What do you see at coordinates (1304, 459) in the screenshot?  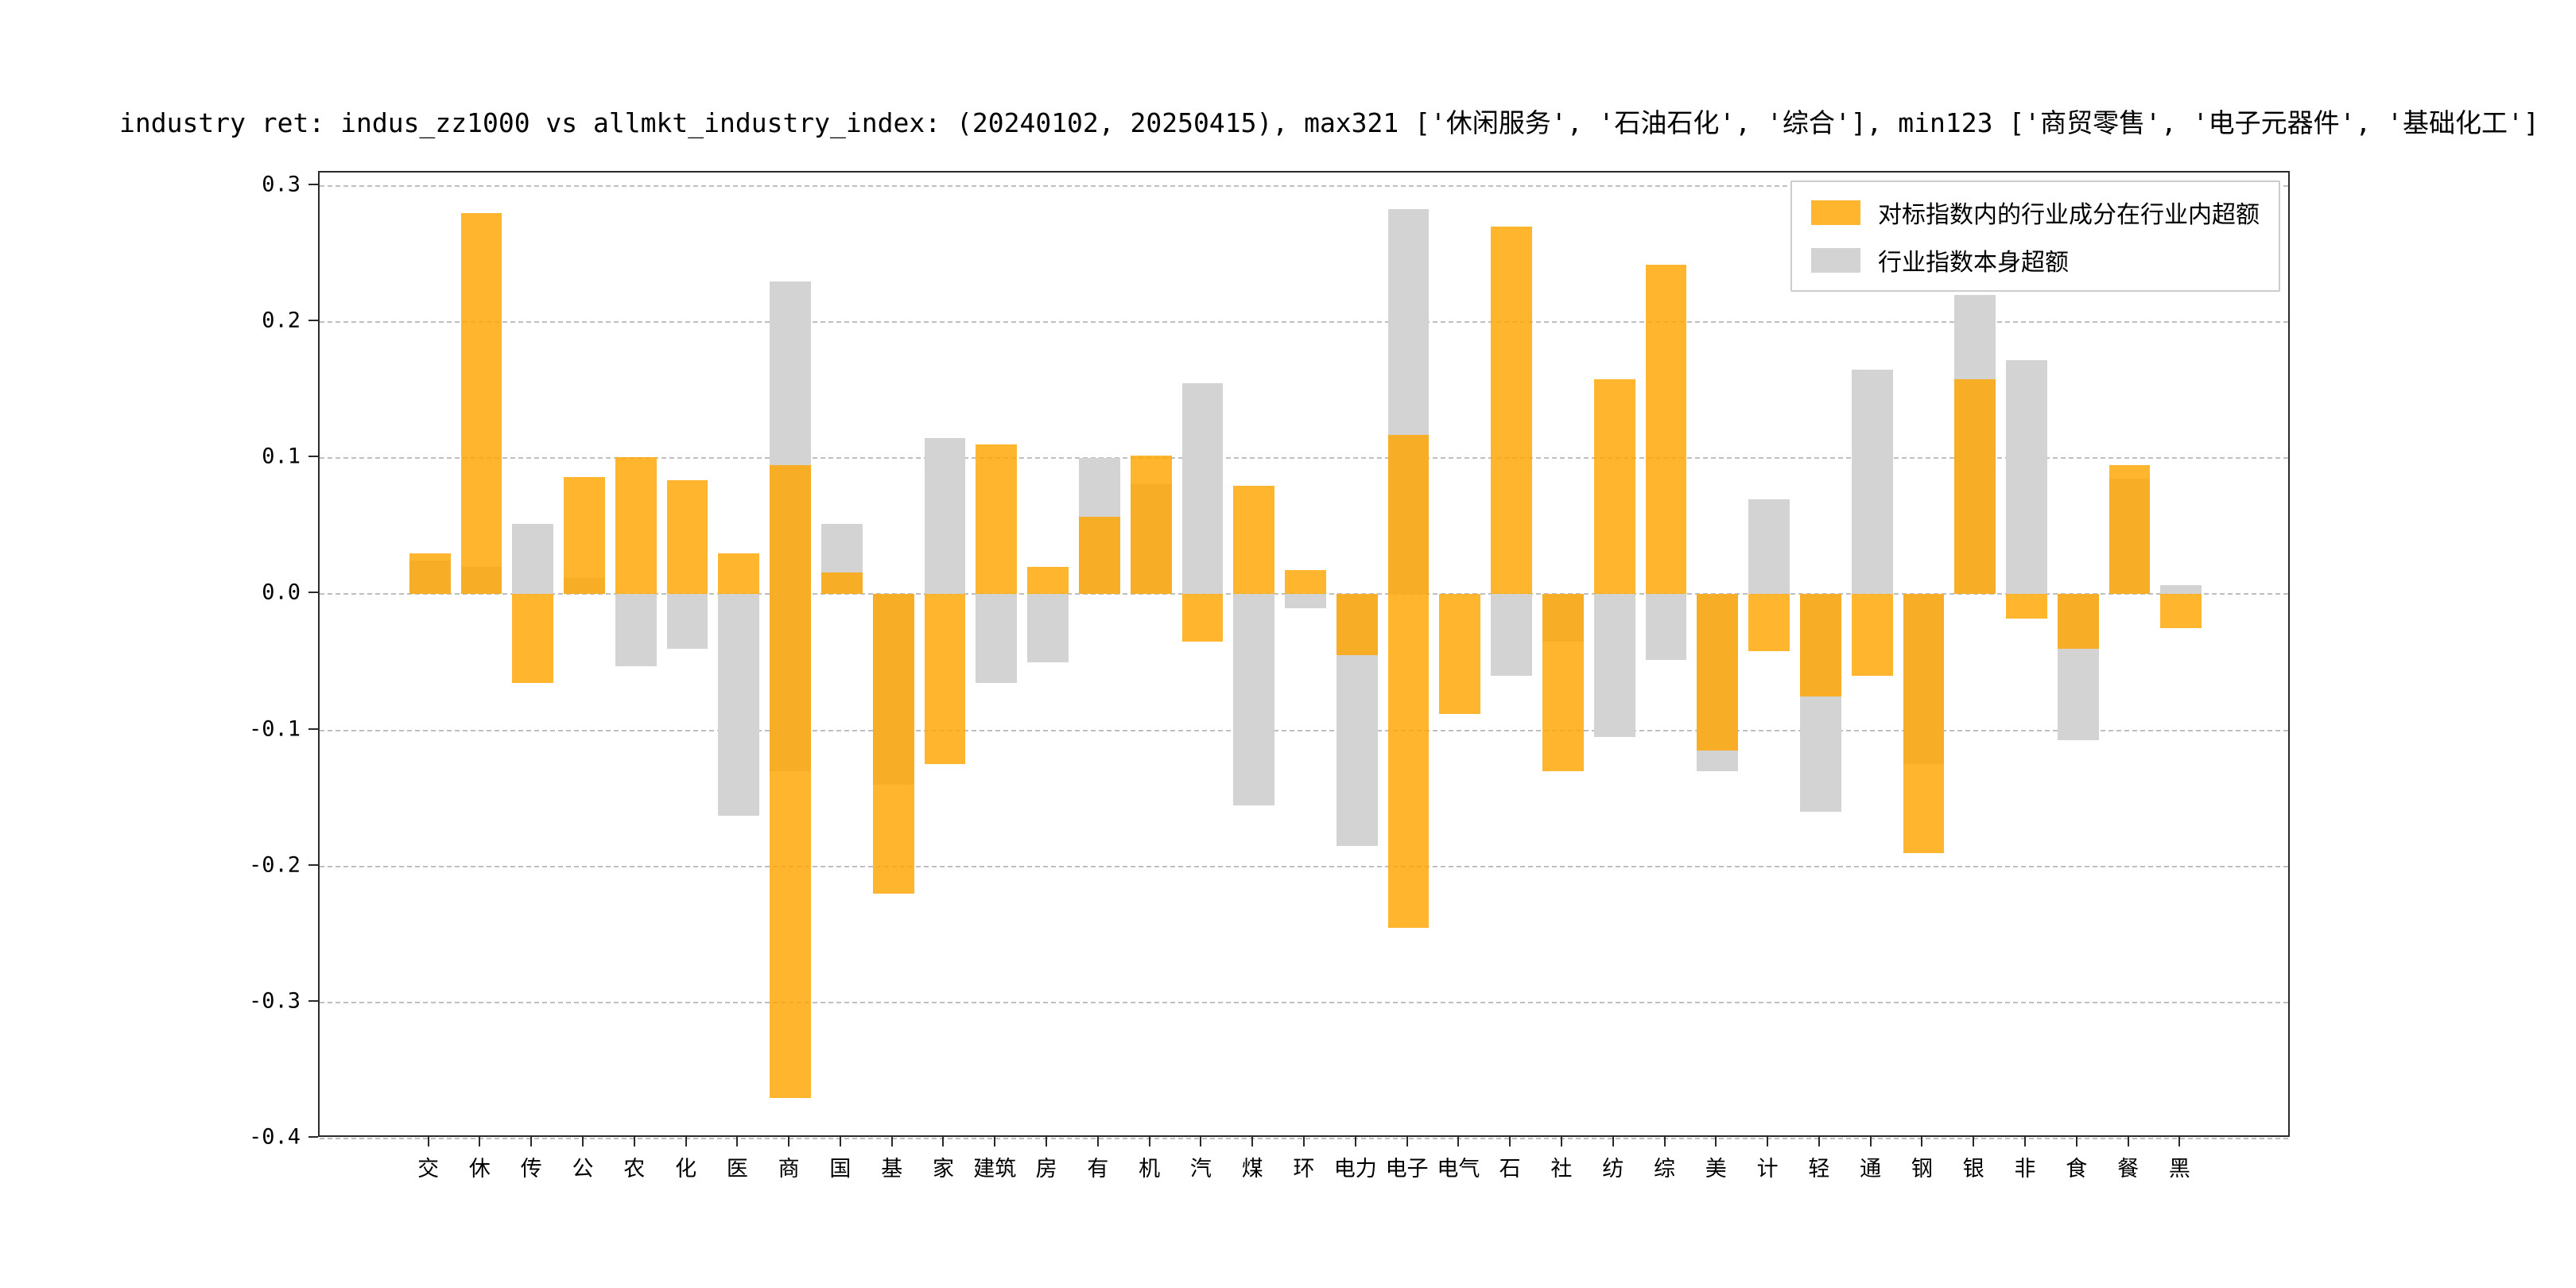 I see `gridline-y-0.1` at bounding box center [1304, 459].